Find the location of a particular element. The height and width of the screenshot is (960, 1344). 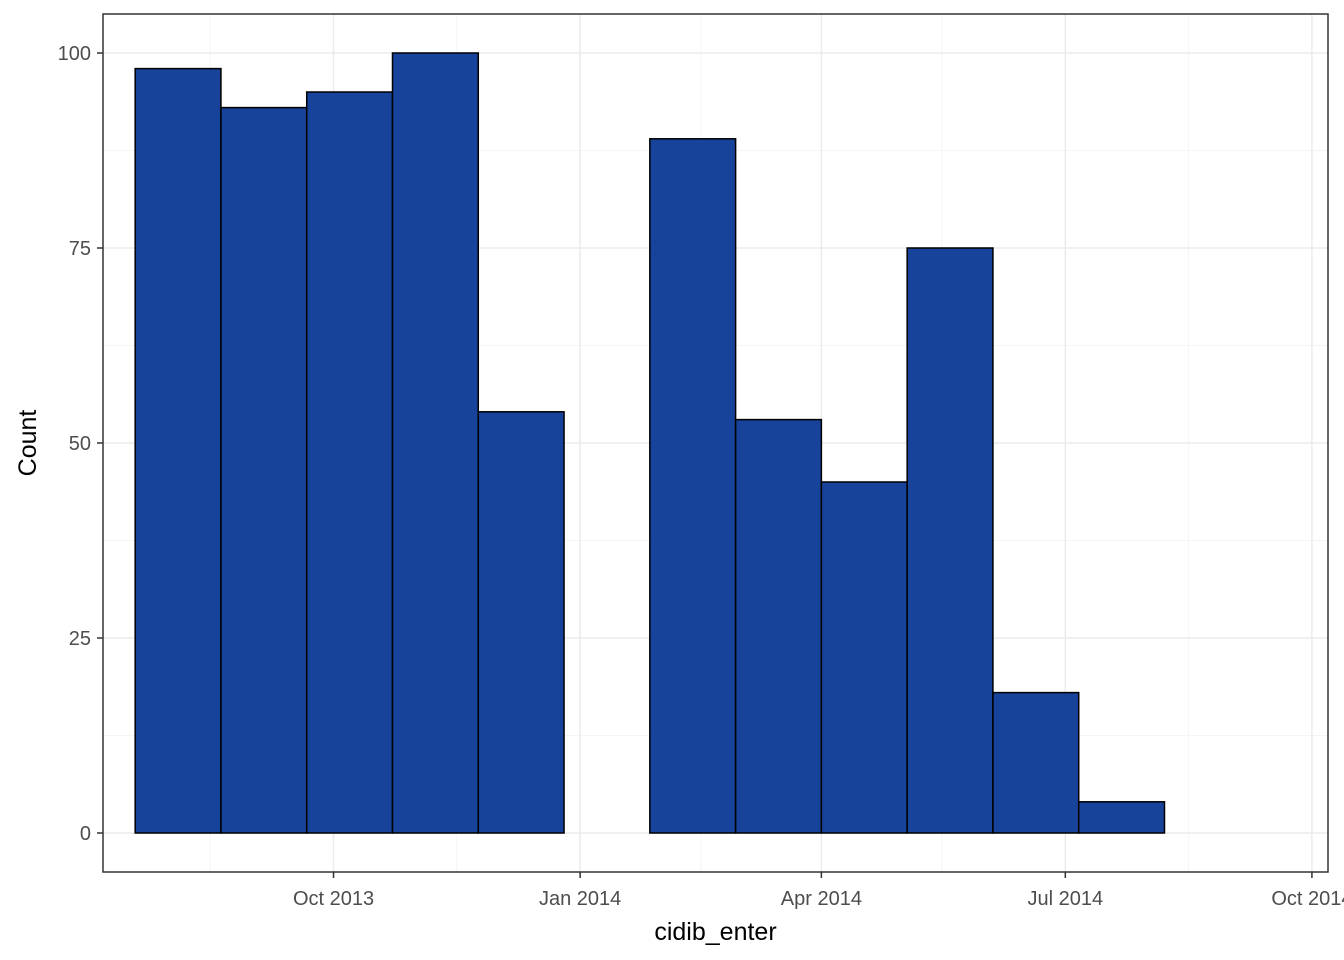

x-axis: Oct 2013 Jan 2014 Apr 2014 Jul 2014 Oct 2014 is located at coordinates (818, 891).